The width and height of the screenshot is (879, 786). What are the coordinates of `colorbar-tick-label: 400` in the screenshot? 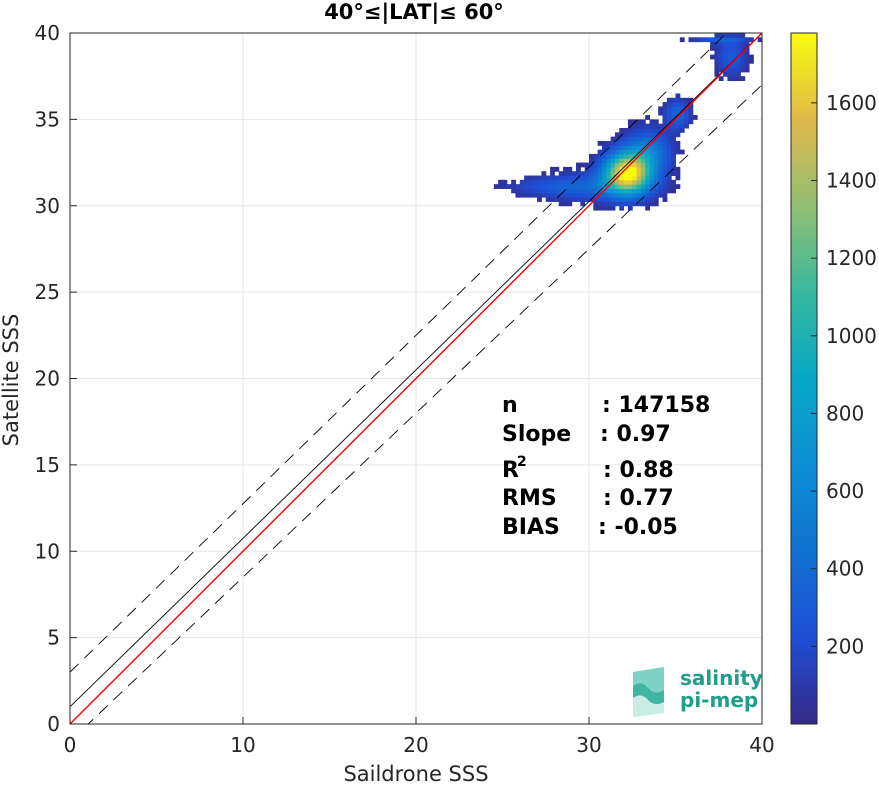 It's located at (845, 569).